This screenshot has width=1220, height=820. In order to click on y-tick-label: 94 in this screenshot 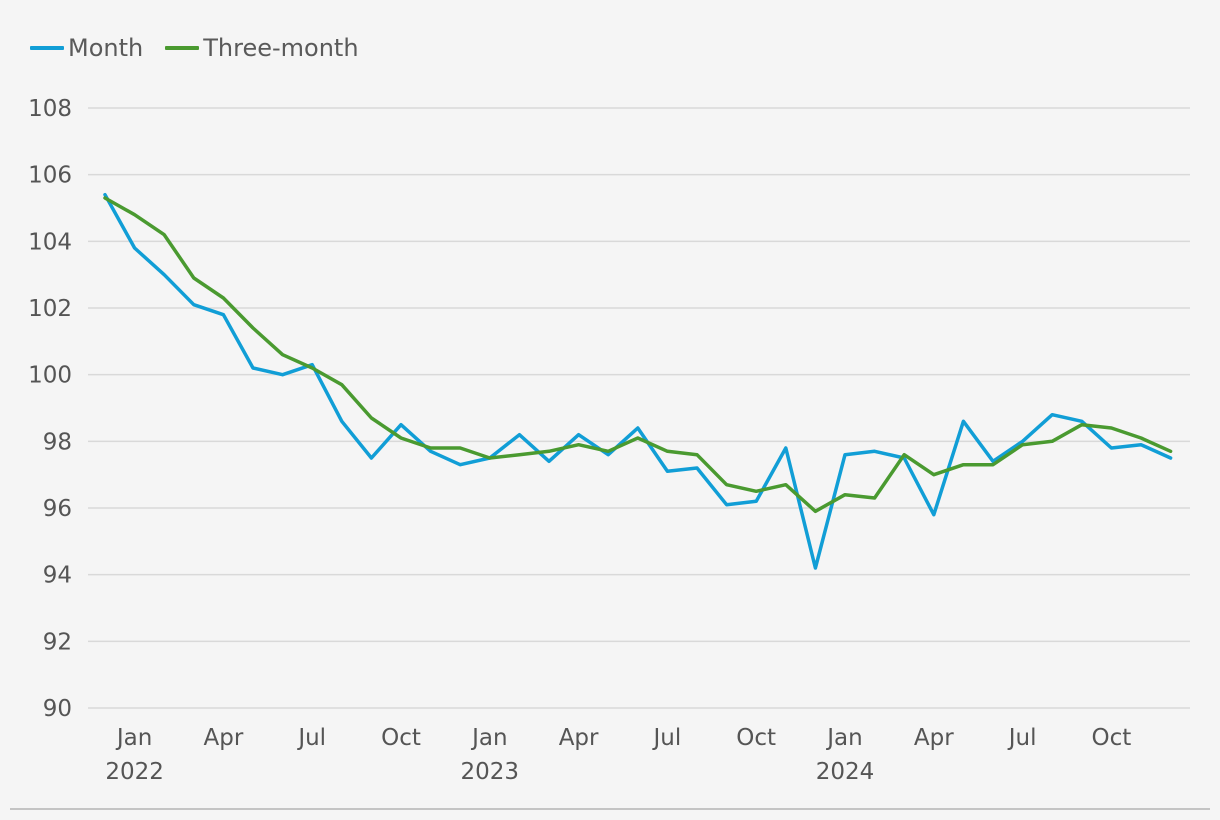, I will do `click(57, 576)`.